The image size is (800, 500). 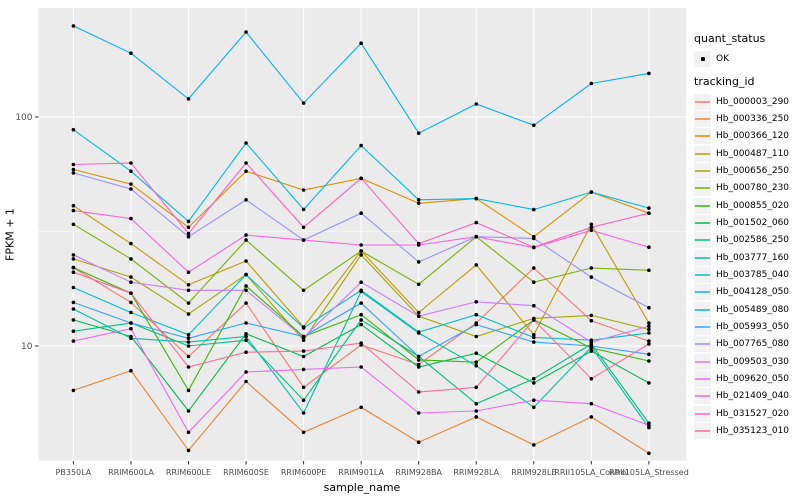 I want to click on legend-item-Hb_000780_230: Hb_000780_230, so click(x=741, y=188).